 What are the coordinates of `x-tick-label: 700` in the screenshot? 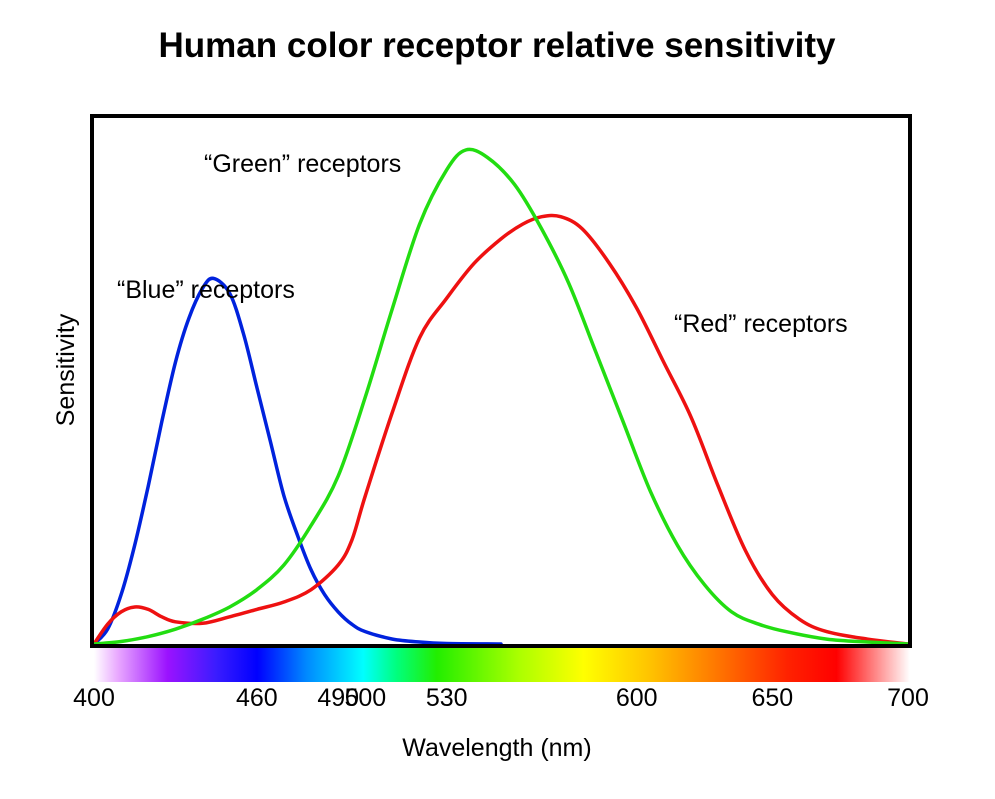 It's located at (908, 698).